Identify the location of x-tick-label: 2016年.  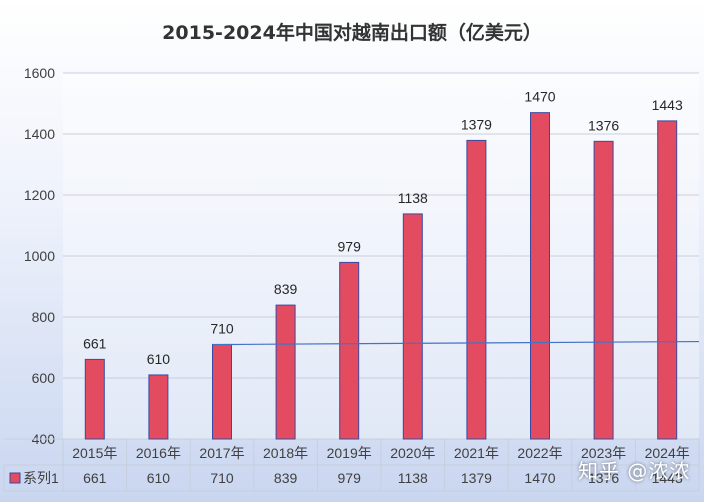
(158, 453).